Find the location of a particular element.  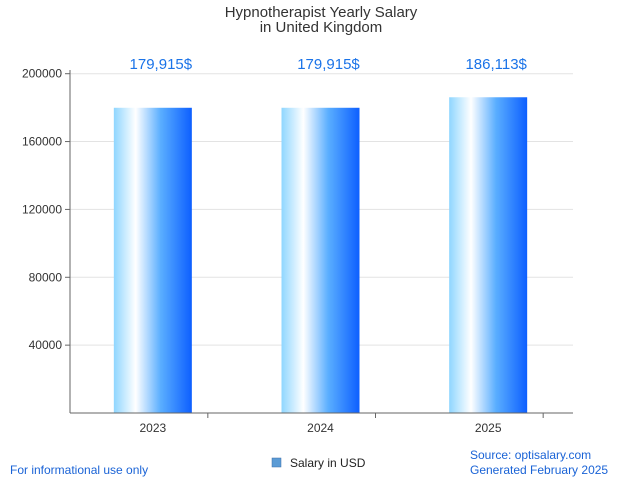

chart-title-line-1: Hypnotherapist Yearly Salary is located at coordinates (321, 12).